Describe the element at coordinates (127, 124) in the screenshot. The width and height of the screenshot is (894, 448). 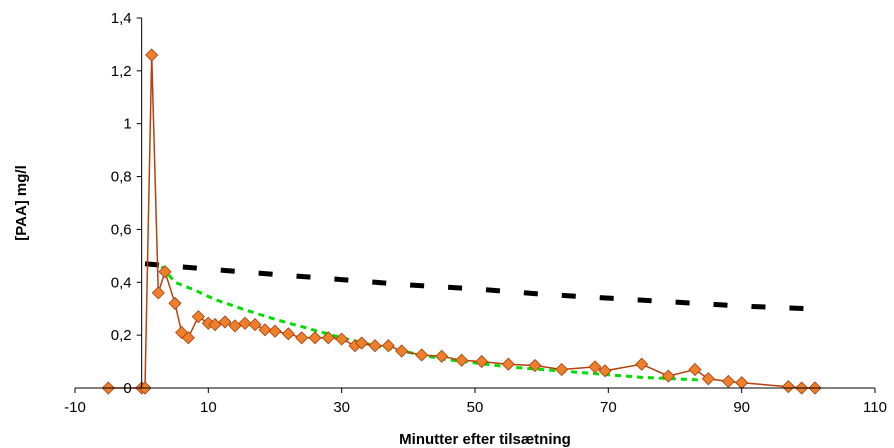
I see `y-tick-label: 1` at that location.